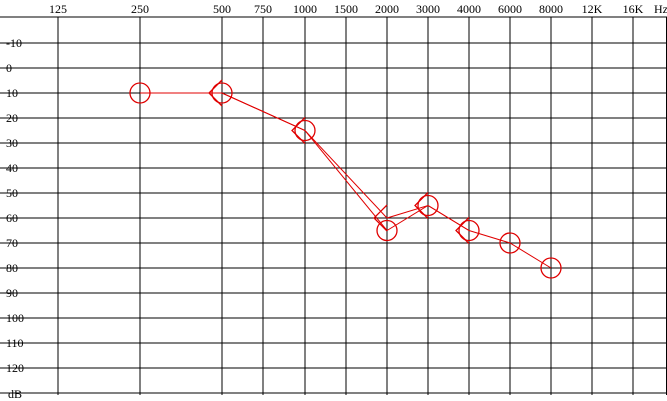 This screenshot has height=401, width=667. What do you see at coordinates (58, 9) in the screenshot?
I see `x-tick-label: 125` at bounding box center [58, 9].